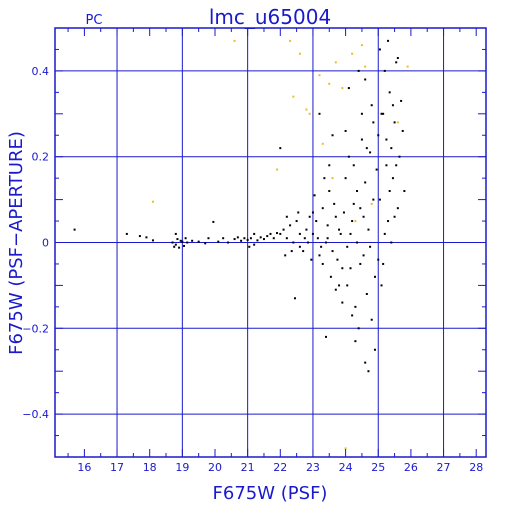 The height and width of the screenshot is (512, 512). I want to click on x-tick-label: 27, so click(444, 467).